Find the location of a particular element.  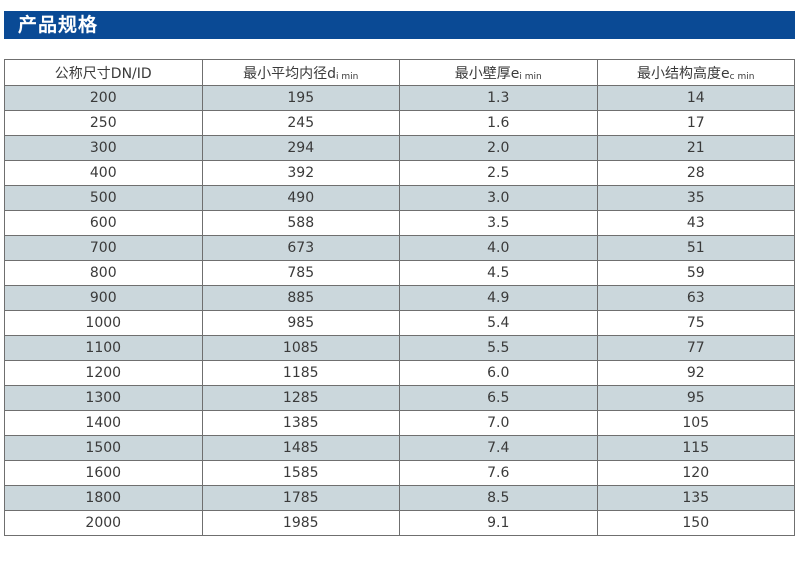

cell-ec: 17 is located at coordinates (695, 123).